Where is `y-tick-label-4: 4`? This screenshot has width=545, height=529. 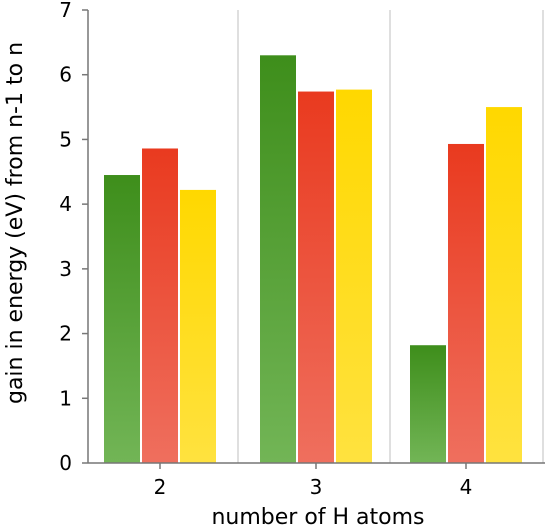
y-tick-label-4: 4 is located at coordinates (65, 204).